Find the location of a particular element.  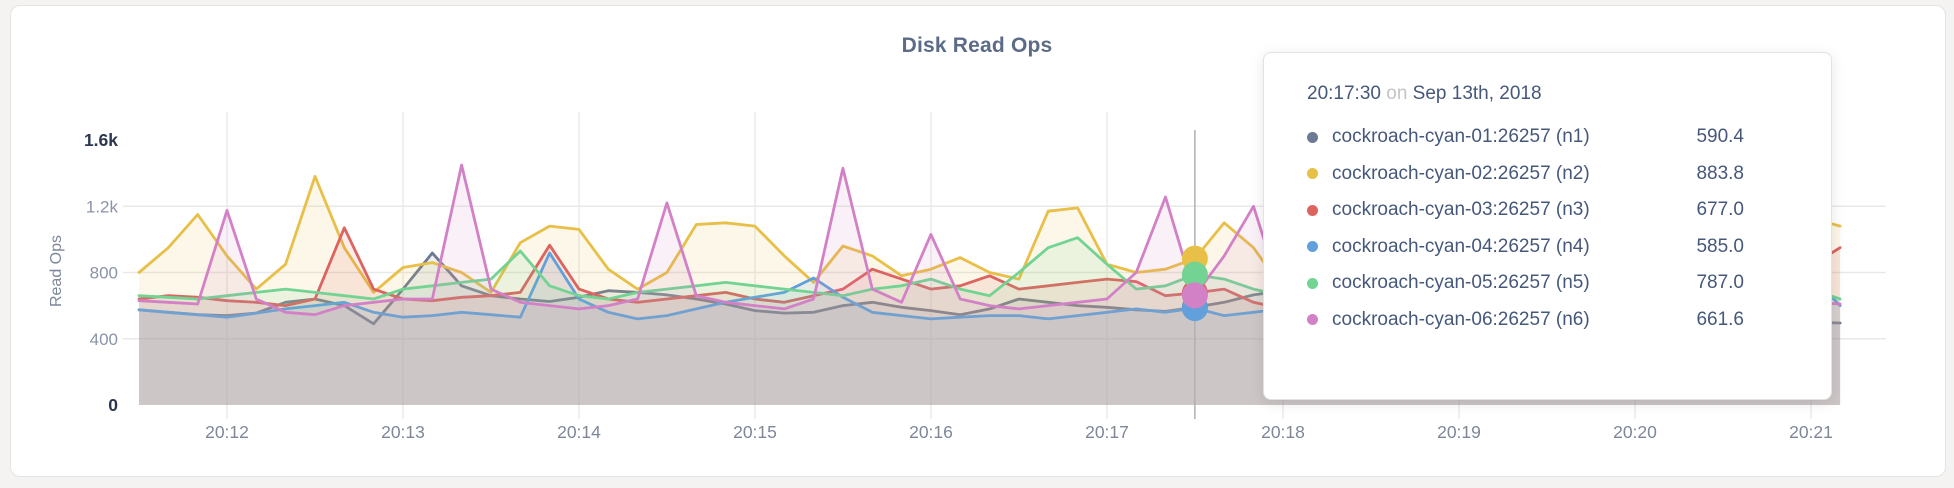

y-tick-label: 1.6k is located at coordinates (101, 140).